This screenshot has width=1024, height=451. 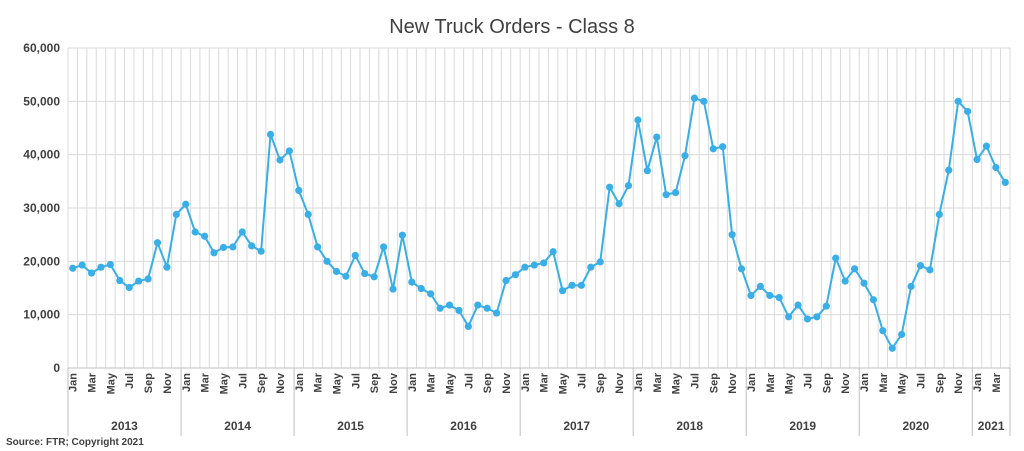 I want to click on year-label: 2018, so click(x=689, y=426).